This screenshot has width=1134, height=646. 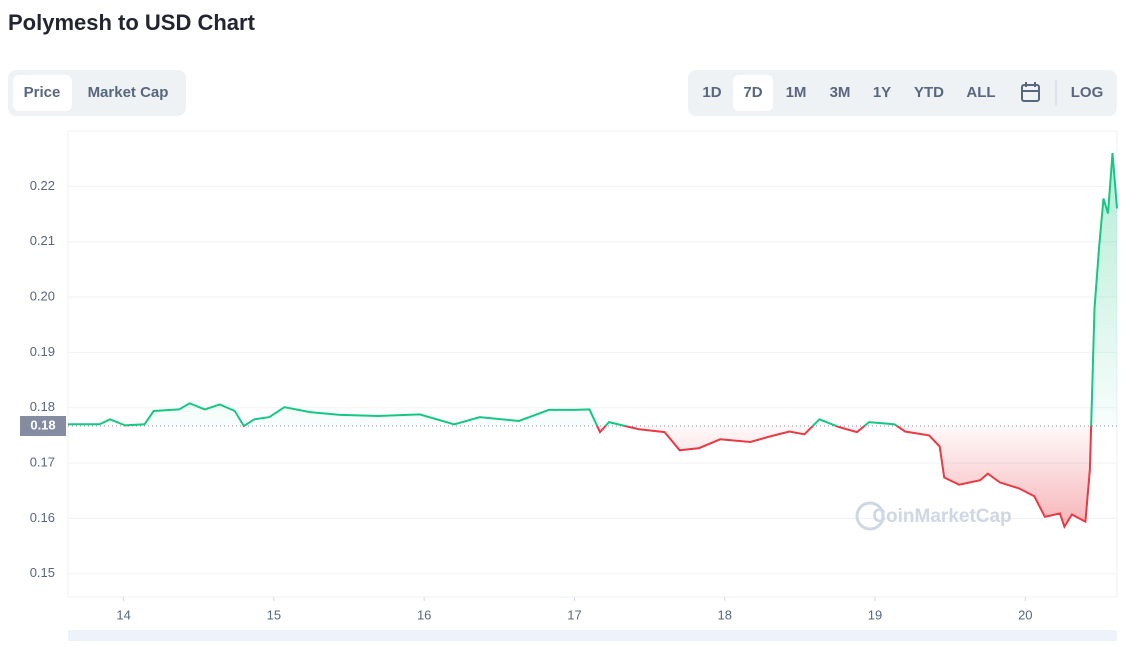 I want to click on log-button: LOG, so click(x=1087, y=92).